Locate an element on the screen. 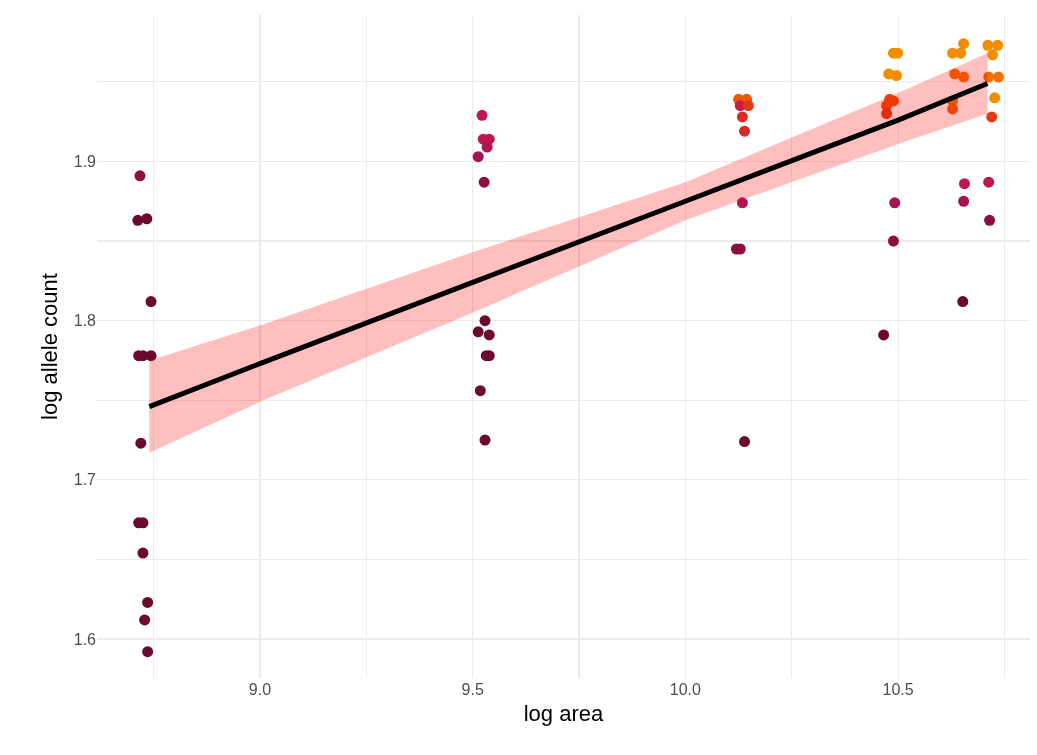 Image resolution: width=1037 pixels, height=755 pixels. x-tick-label: 9.0 is located at coordinates (260, 689).